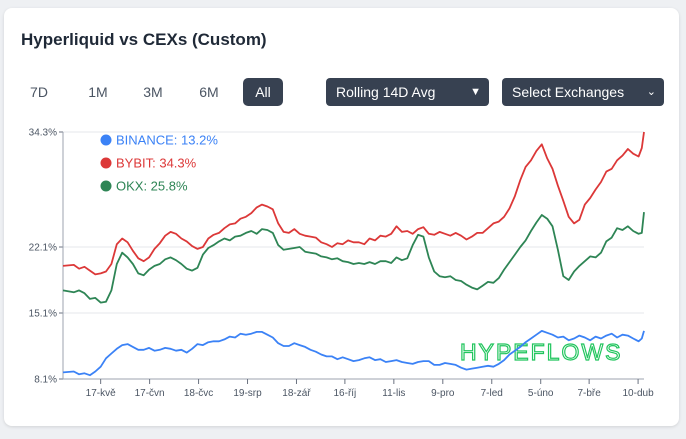  Describe the element at coordinates (98, 92) in the screenshot. I see `range-tab-1m: 1M` at that location.